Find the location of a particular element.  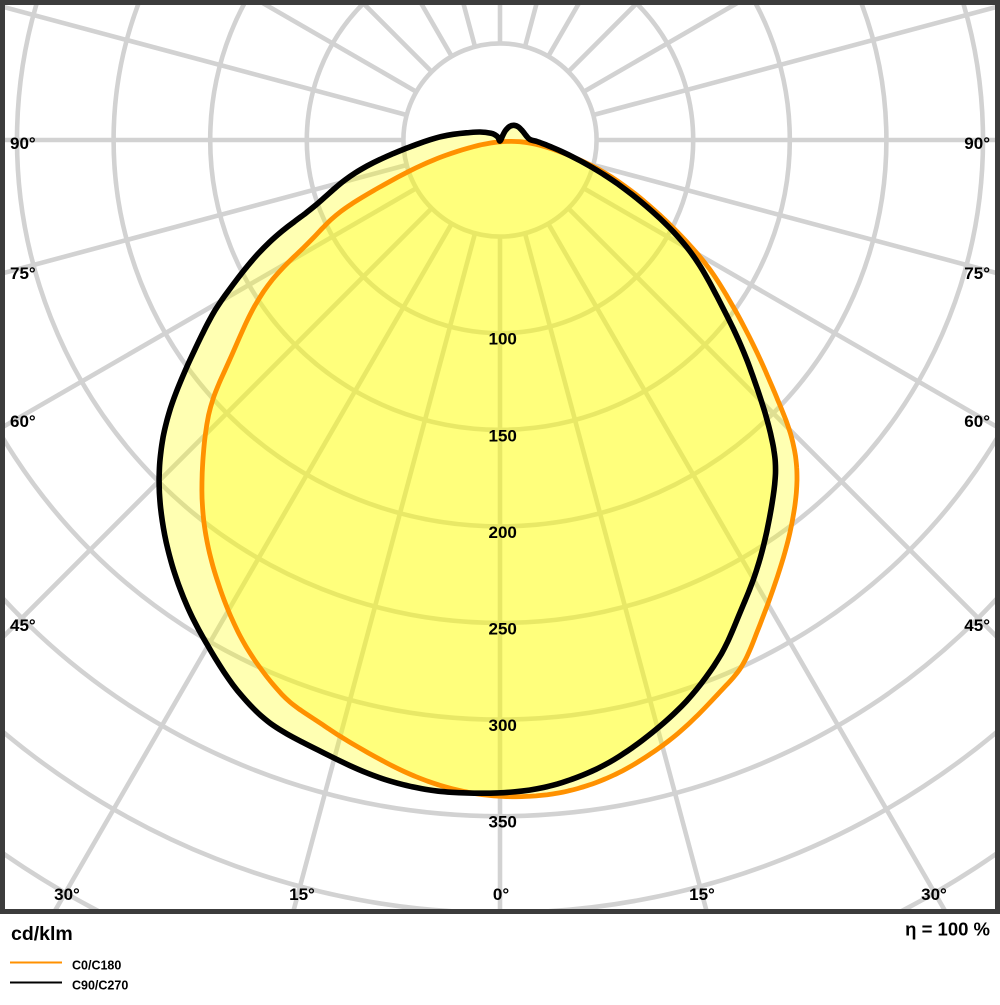

svg-text: C0/C180 is located at coordinates (96, 966).